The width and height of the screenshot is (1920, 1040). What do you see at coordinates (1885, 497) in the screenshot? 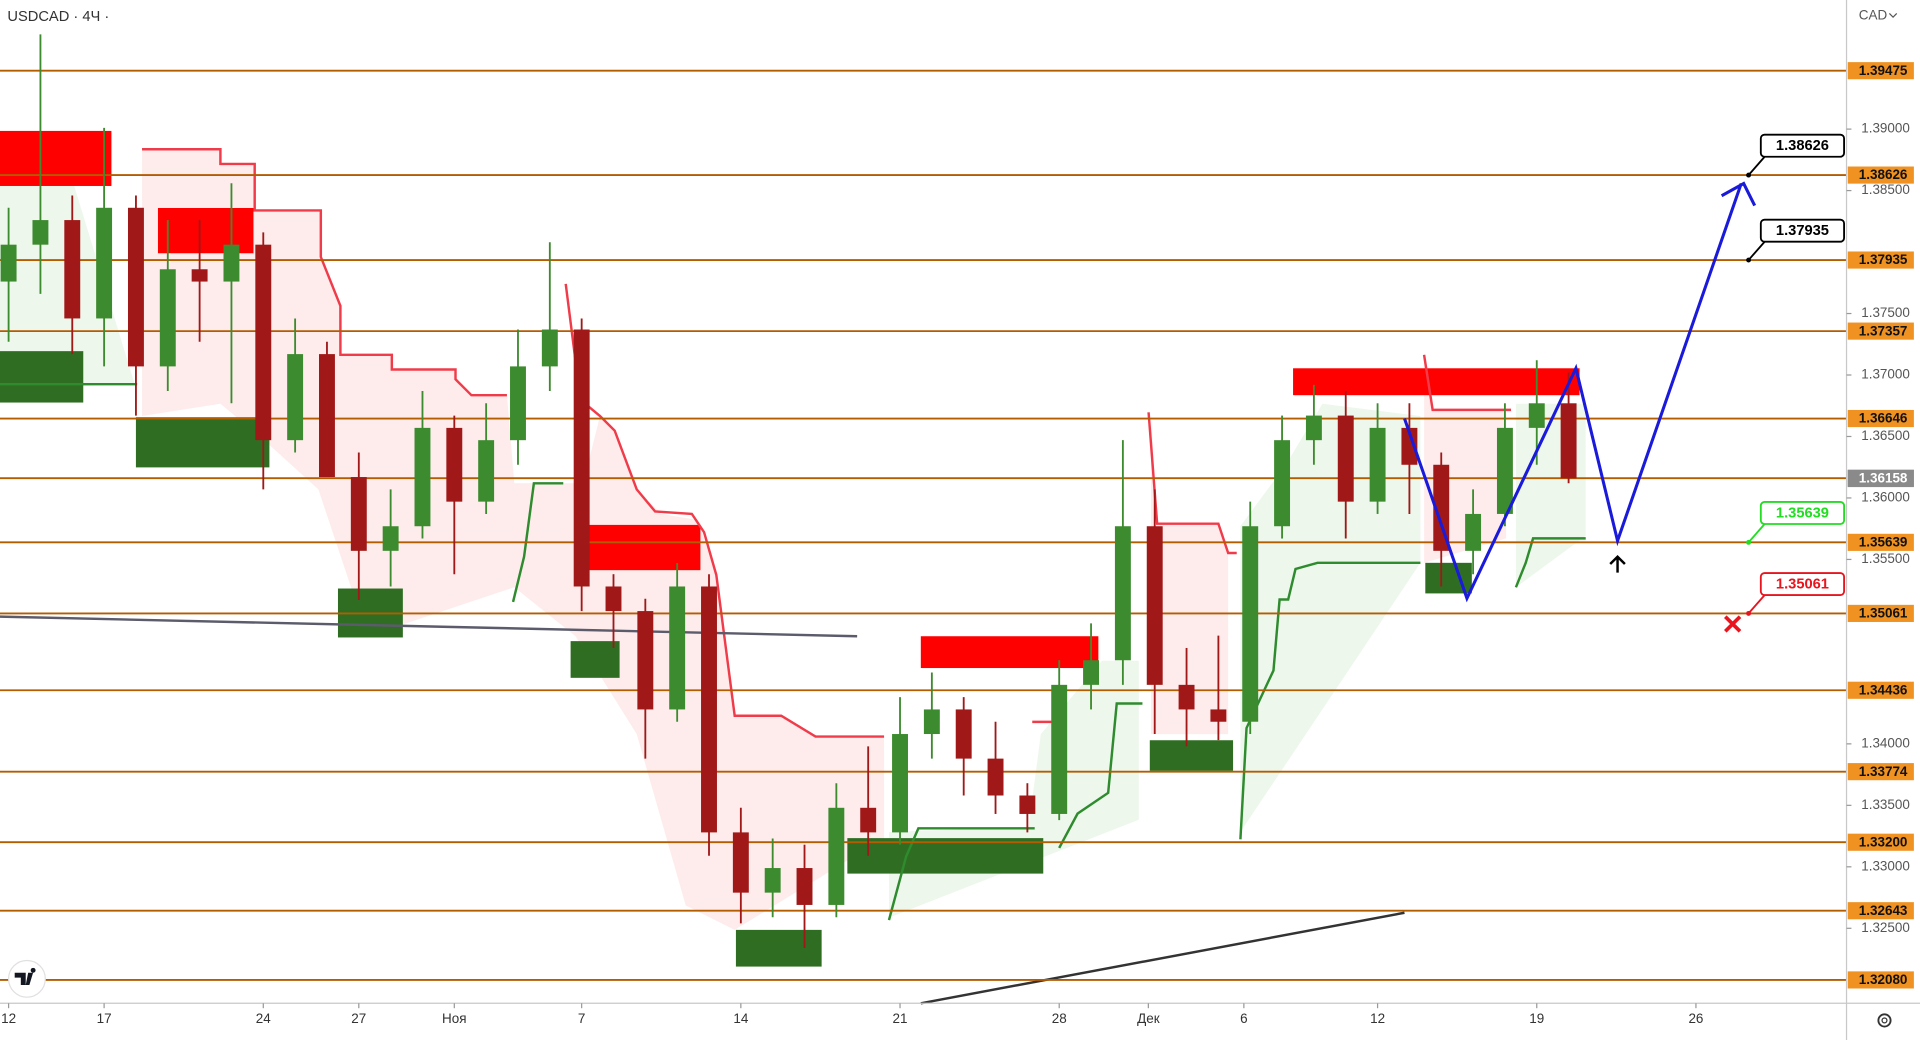
I see `y-tick-label: 1.36000` at bounding box center [1885, 497].